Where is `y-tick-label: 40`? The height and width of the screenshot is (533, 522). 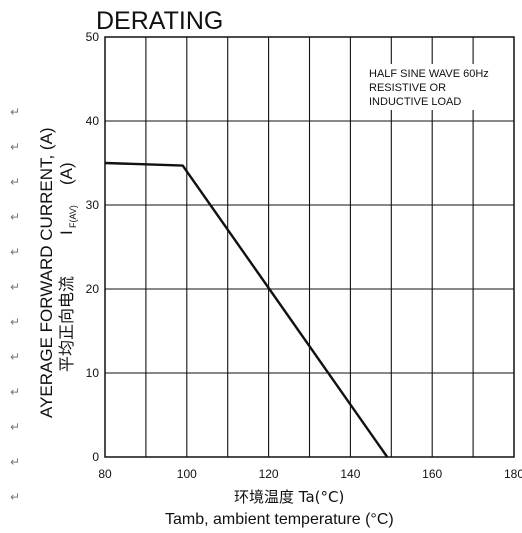
y-tick-label: 40 is located at coordinates (93, 121).